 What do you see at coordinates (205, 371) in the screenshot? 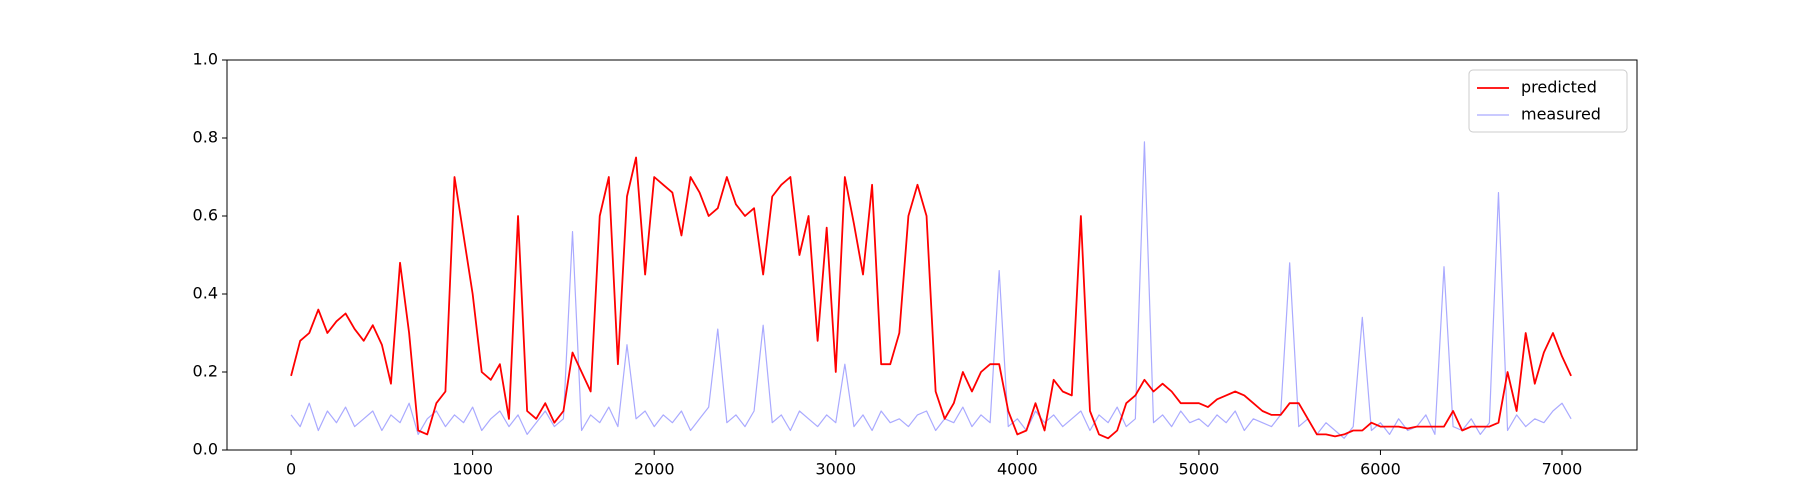
I see `y-tick-label: 0.2` at bounding box center [205, 371].